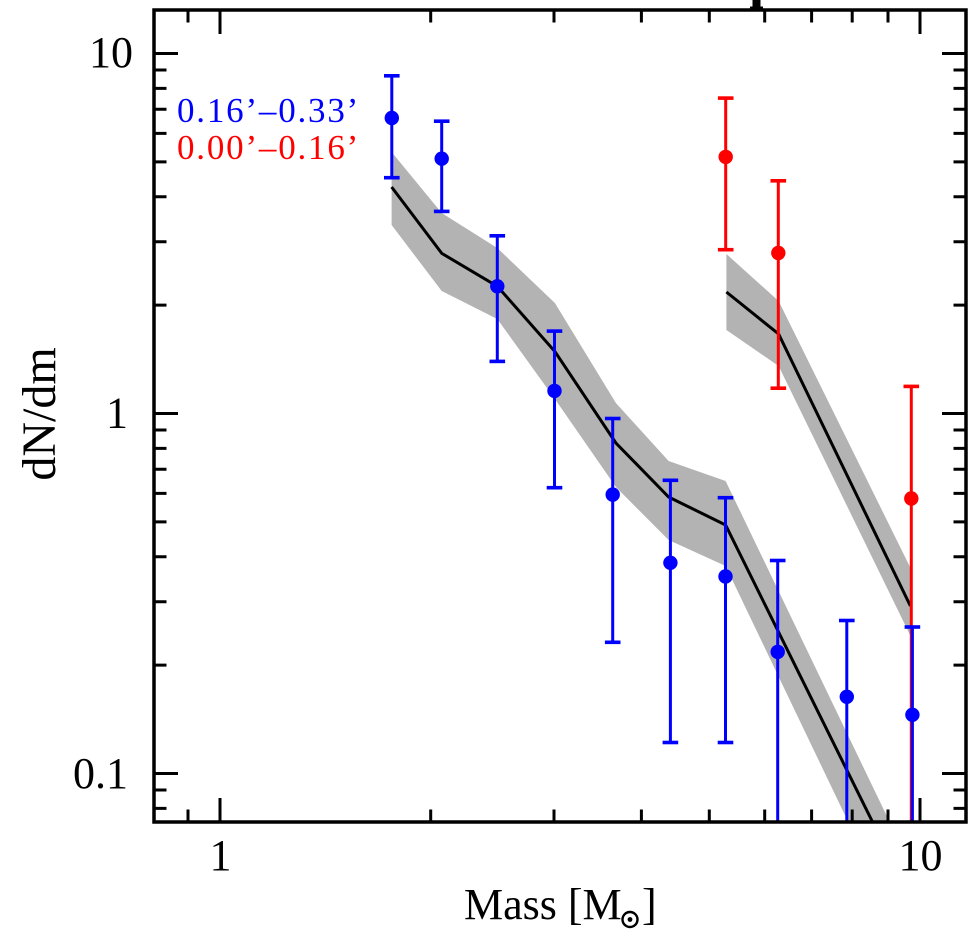  Describe the element at coordinates (100, 773) in the screenshot. I see `svg-text: 0.1` at that location.